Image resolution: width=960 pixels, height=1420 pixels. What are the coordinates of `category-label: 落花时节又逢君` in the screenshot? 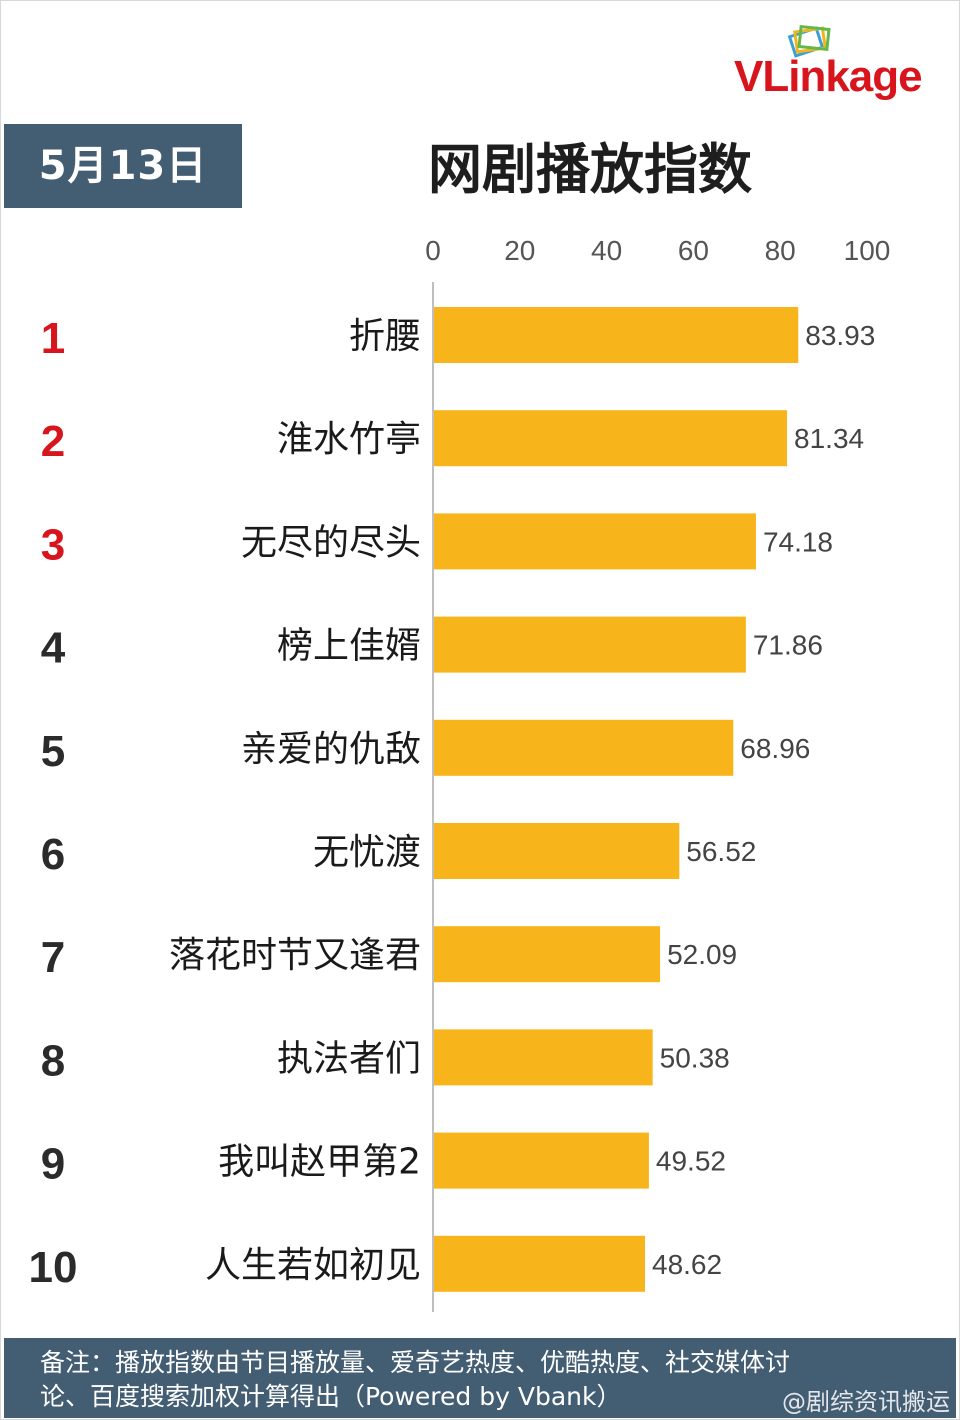 It's located at (295, 955).